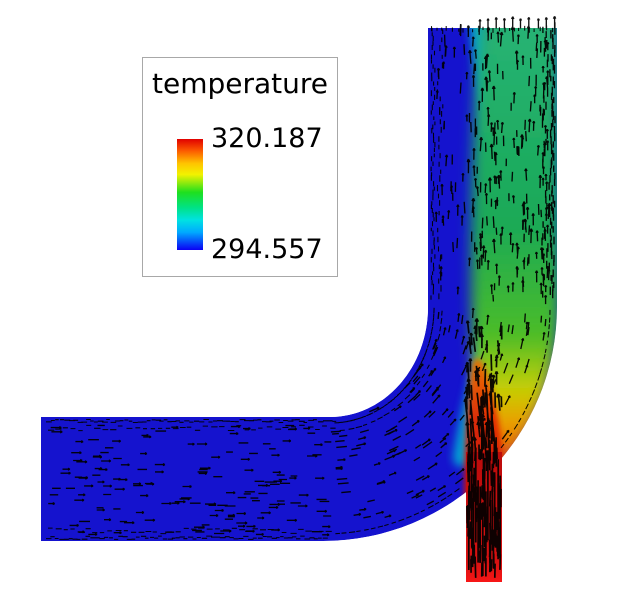  What do you see at coordinates (240, 83) in the screenshot?
I see `legend-title: temperature` at bounding box center [240, 83].